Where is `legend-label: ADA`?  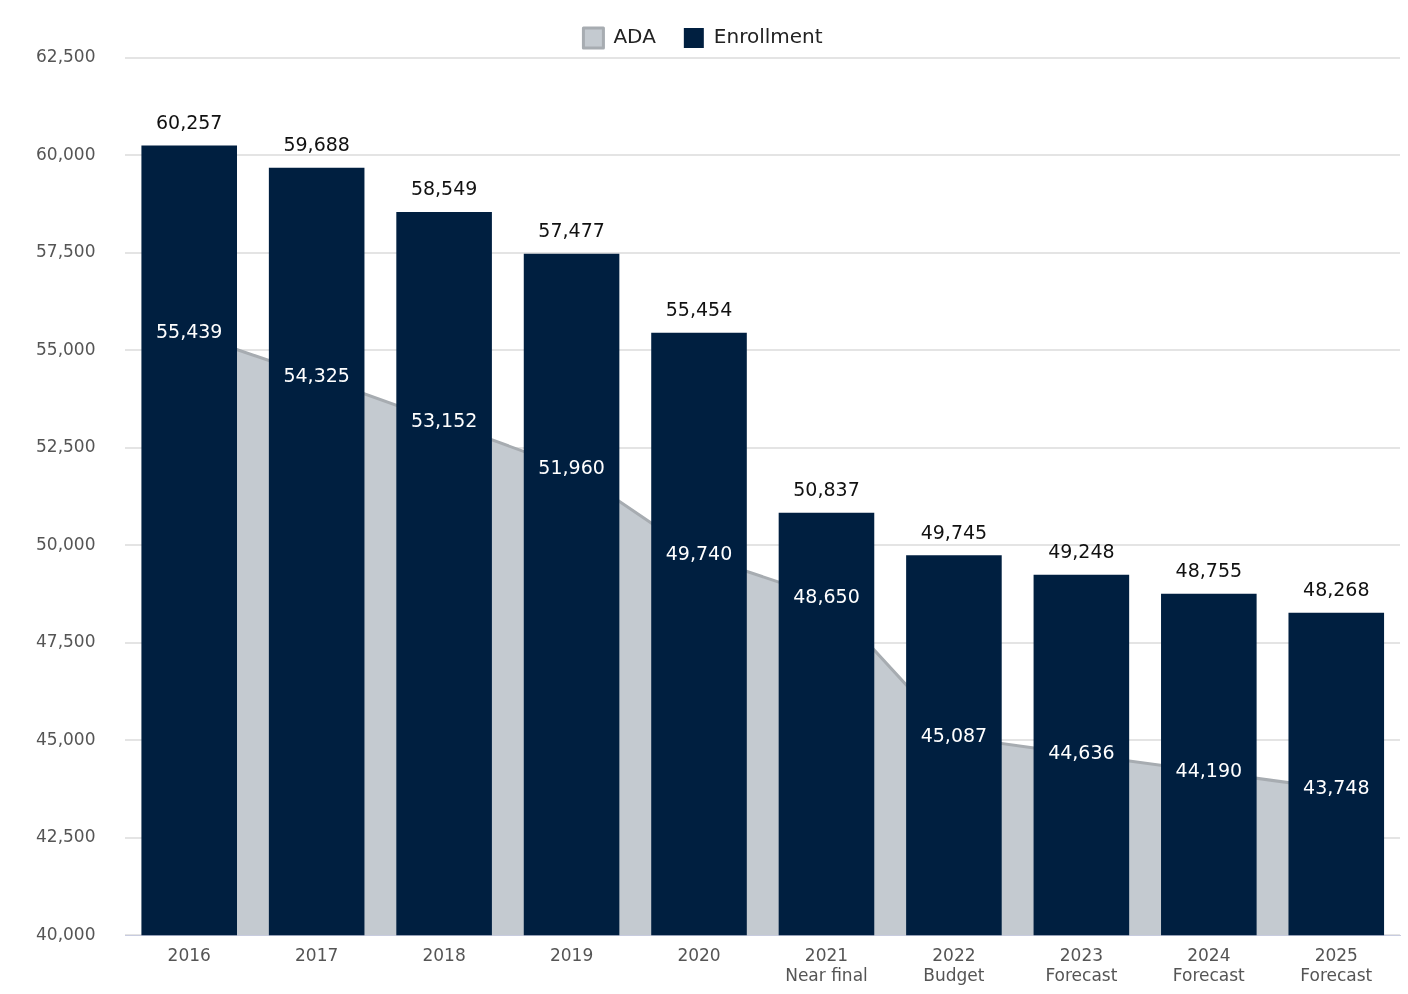
legend-label: ADA is located at coordinates (635, 36).